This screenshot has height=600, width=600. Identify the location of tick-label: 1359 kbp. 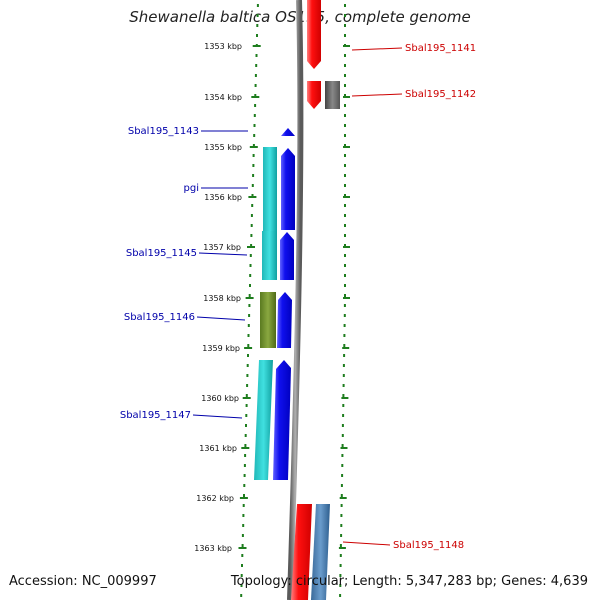
(221, 348).